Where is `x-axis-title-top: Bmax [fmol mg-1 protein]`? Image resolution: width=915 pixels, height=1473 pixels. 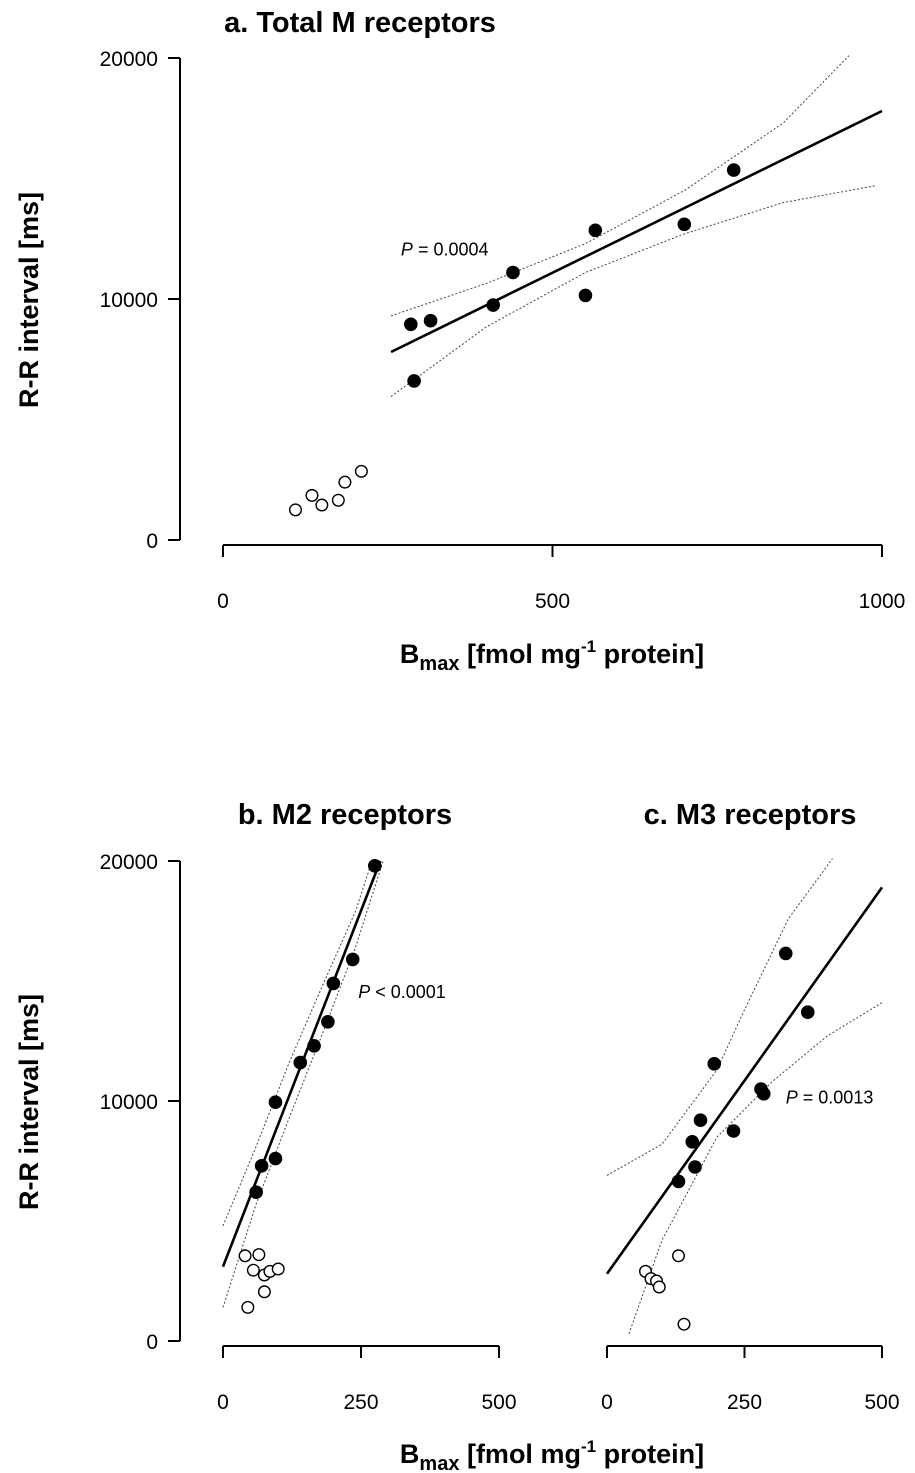 x-axis-title-top: Bmax [fmol mg-1 protein] is located at coordinates (552, 656).